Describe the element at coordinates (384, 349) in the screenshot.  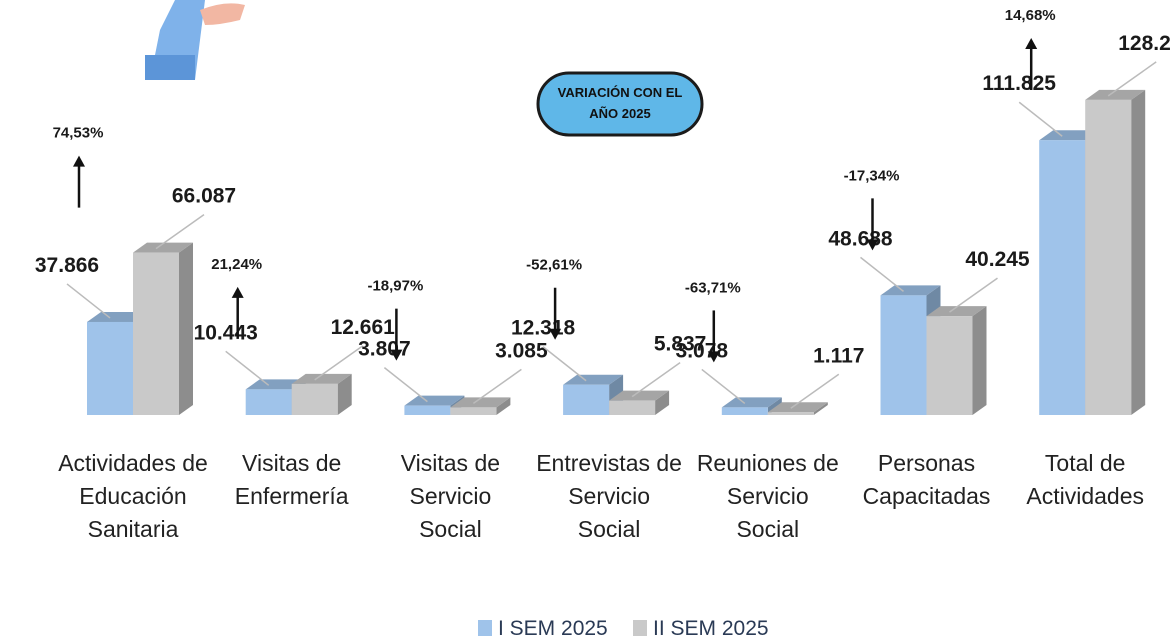
I see `value-label: 3.807` at that location.